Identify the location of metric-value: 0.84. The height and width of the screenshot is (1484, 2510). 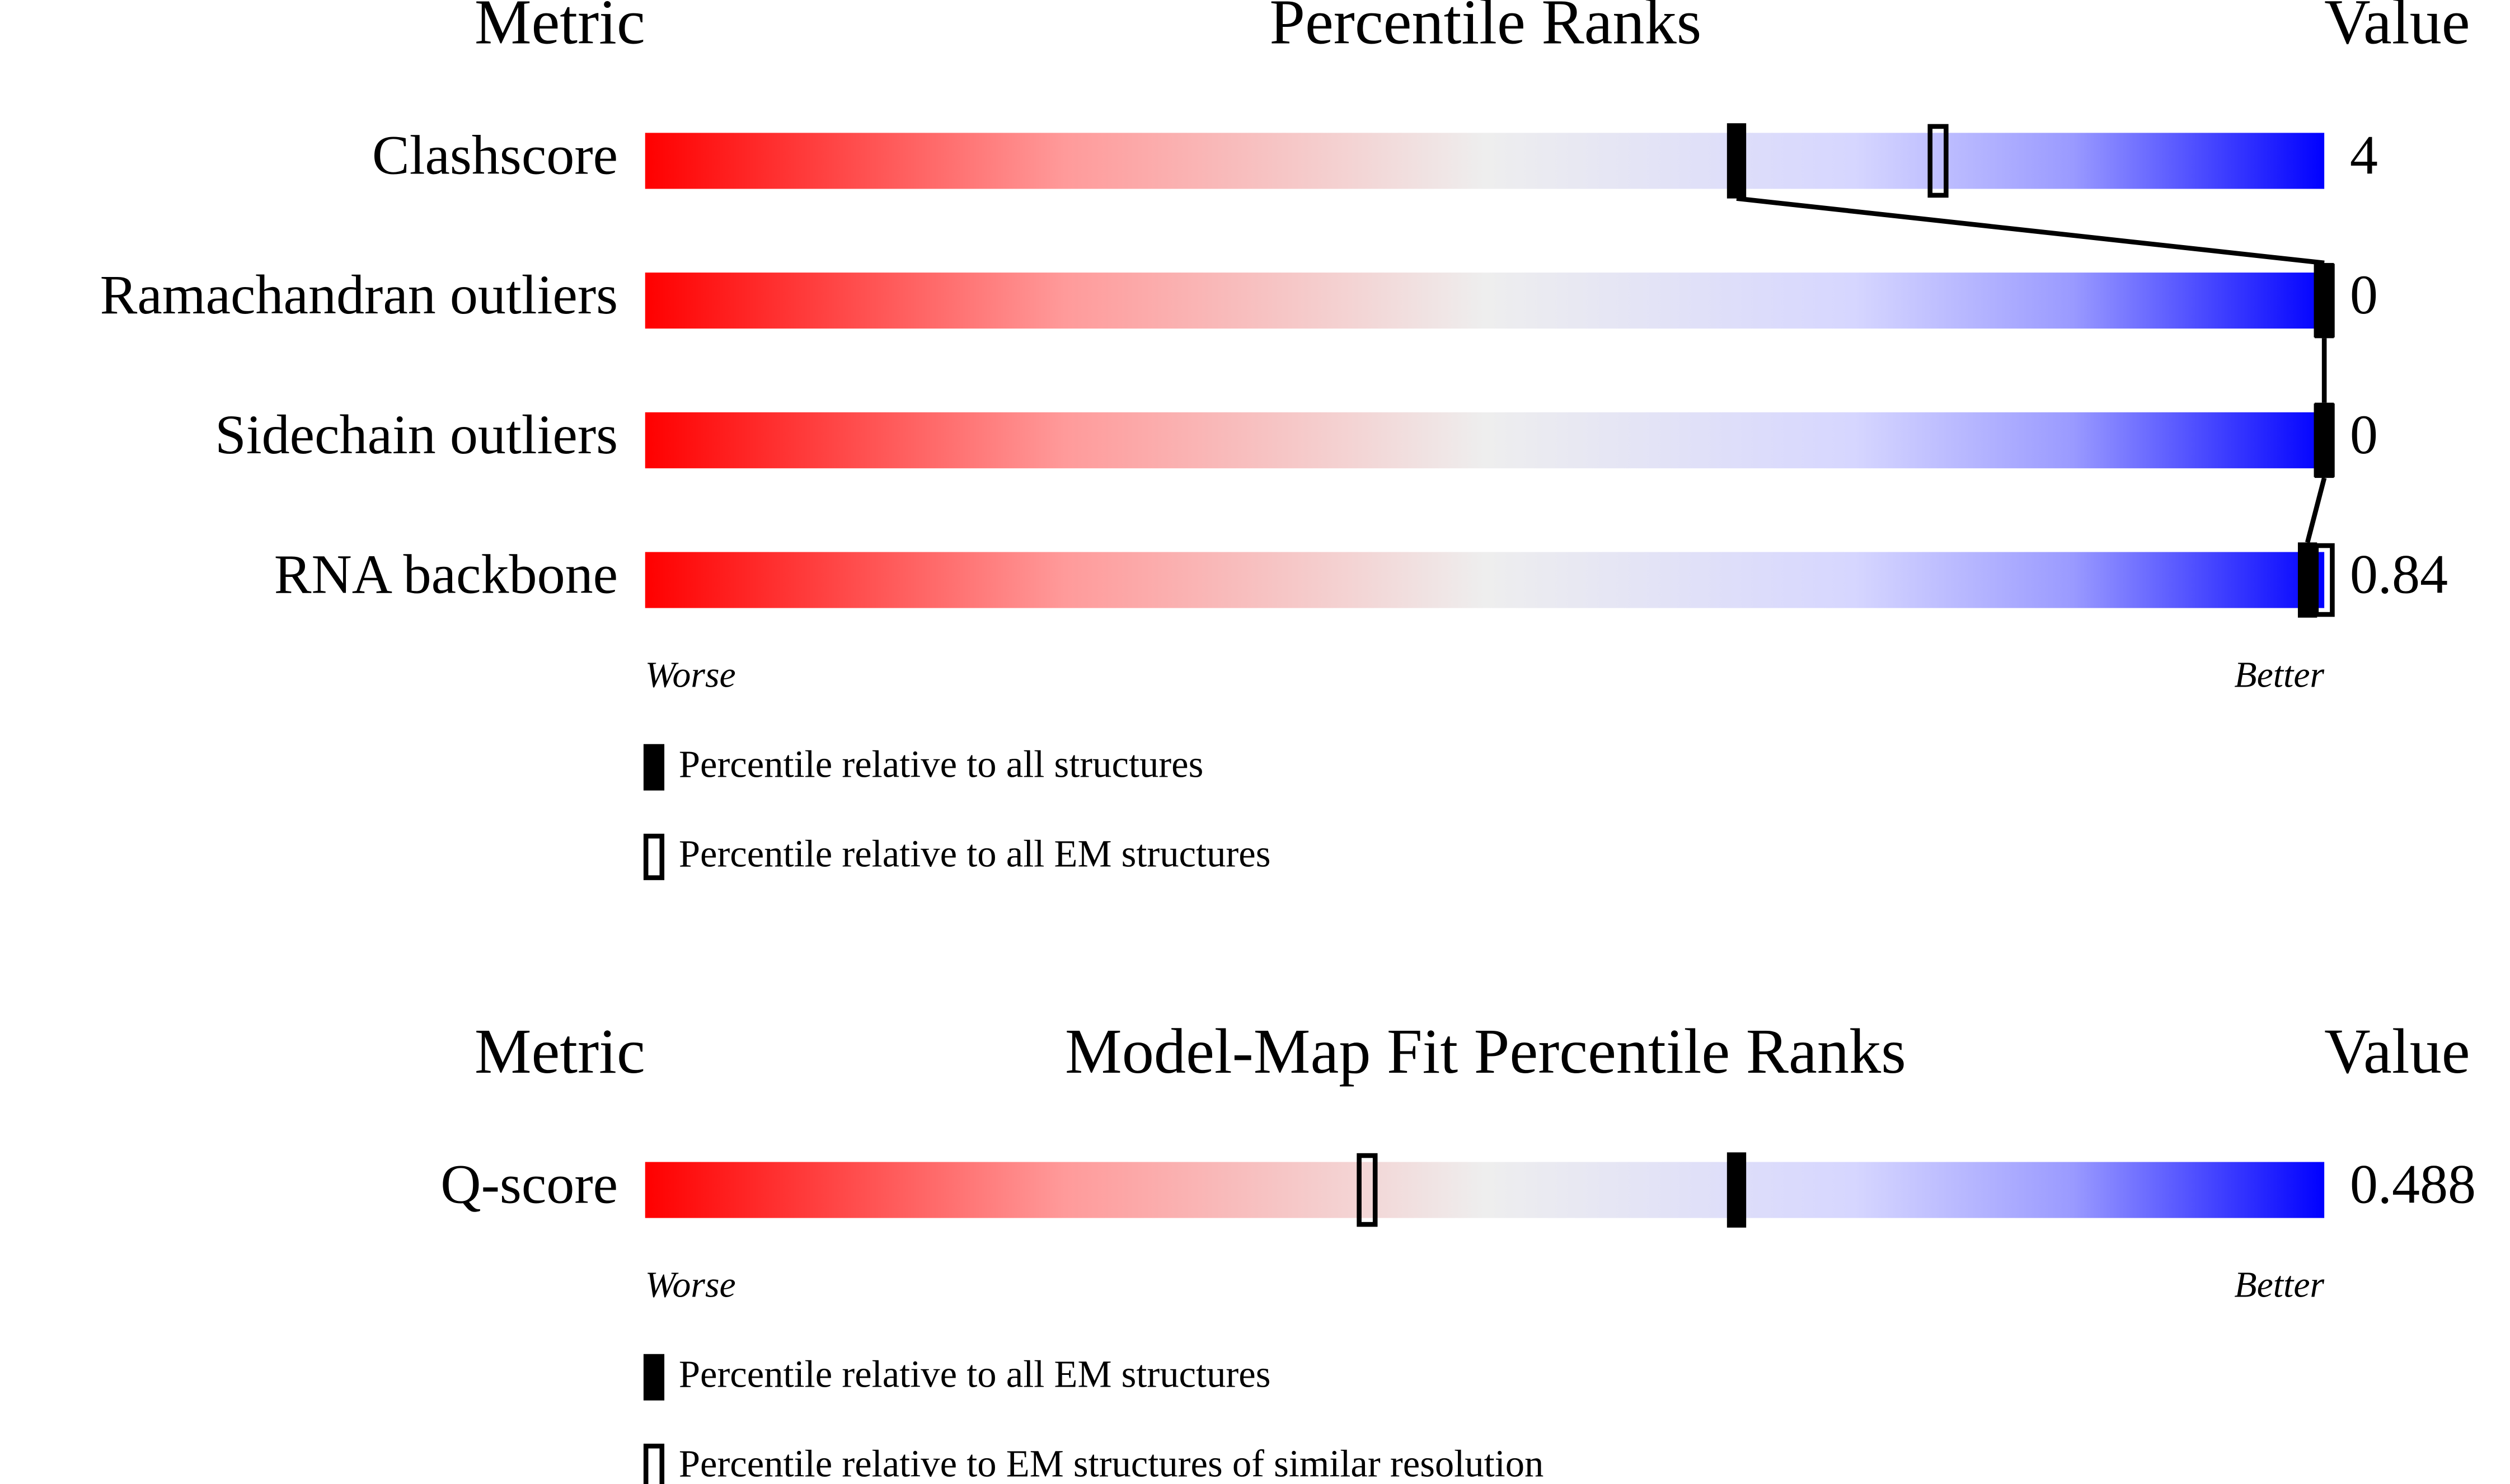
(2399, 574).